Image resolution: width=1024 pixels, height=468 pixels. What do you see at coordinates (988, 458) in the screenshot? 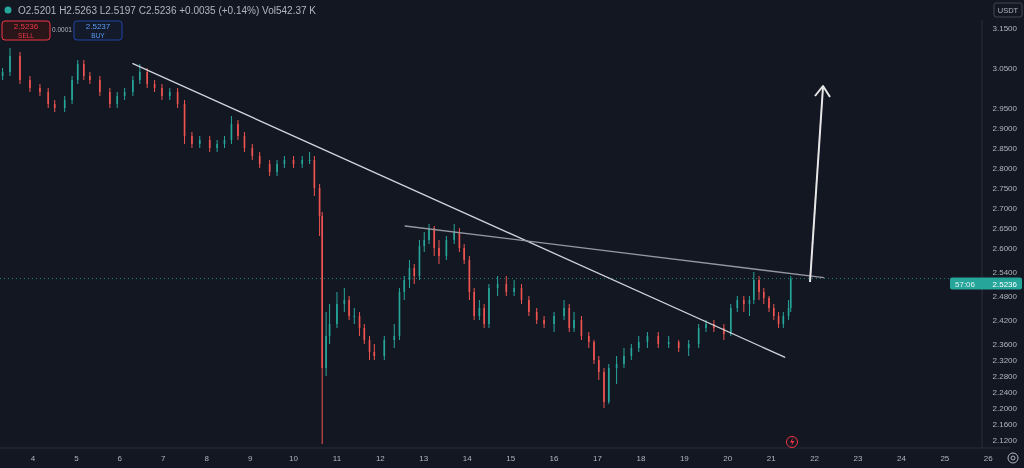
I see `x-tick-label: 26` at bounding box center [988, 458].